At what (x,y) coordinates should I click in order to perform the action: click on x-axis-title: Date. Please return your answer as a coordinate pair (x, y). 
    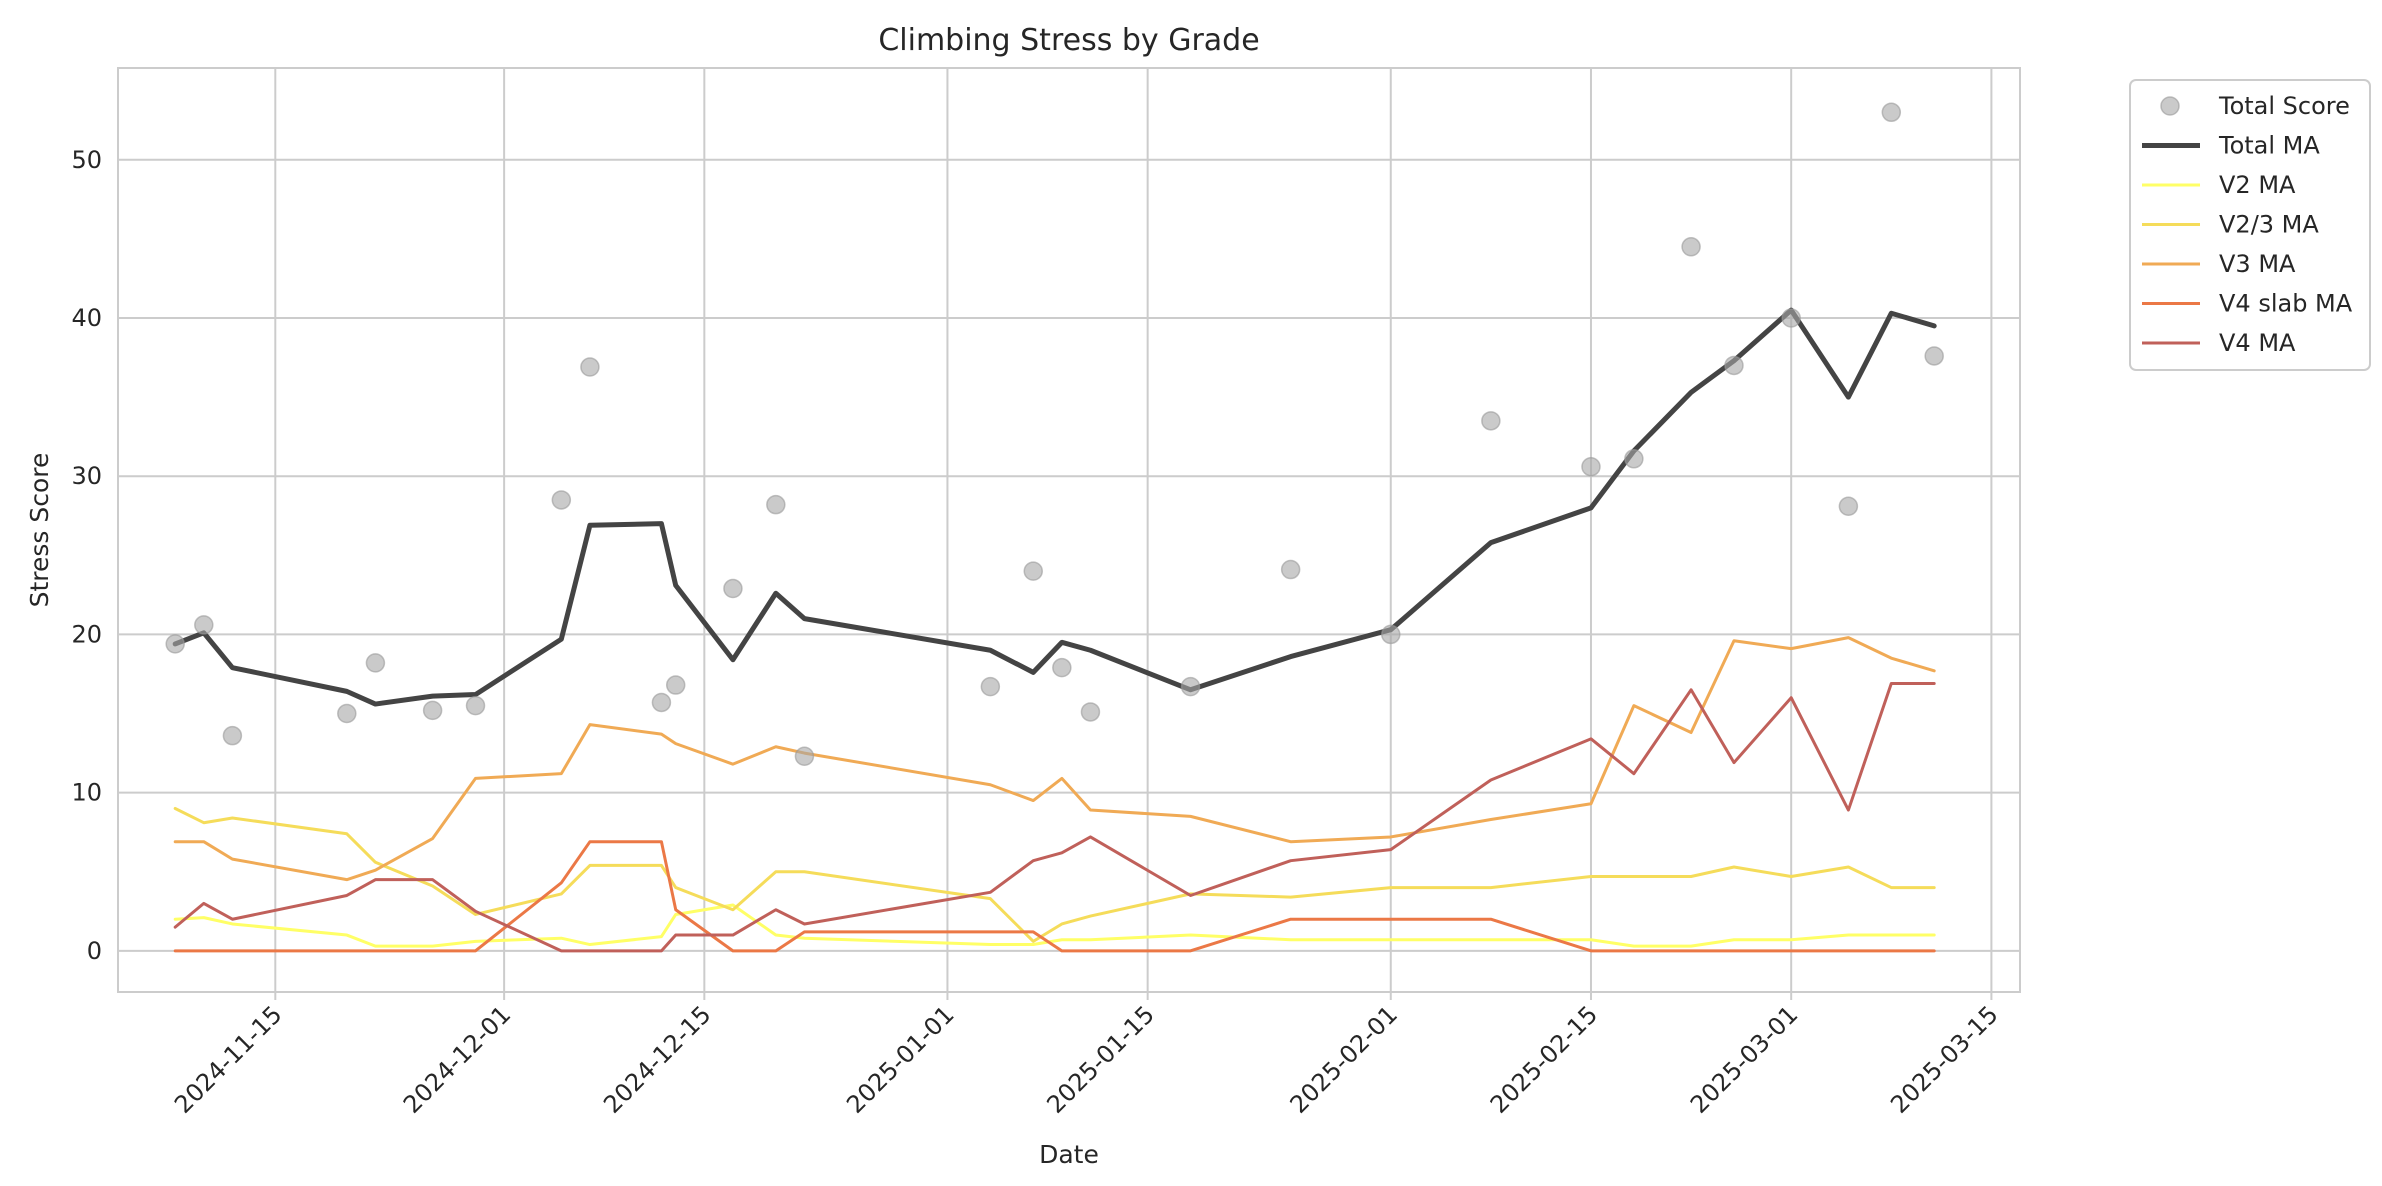
    Looking at the image, I should click on (1069, 1154).